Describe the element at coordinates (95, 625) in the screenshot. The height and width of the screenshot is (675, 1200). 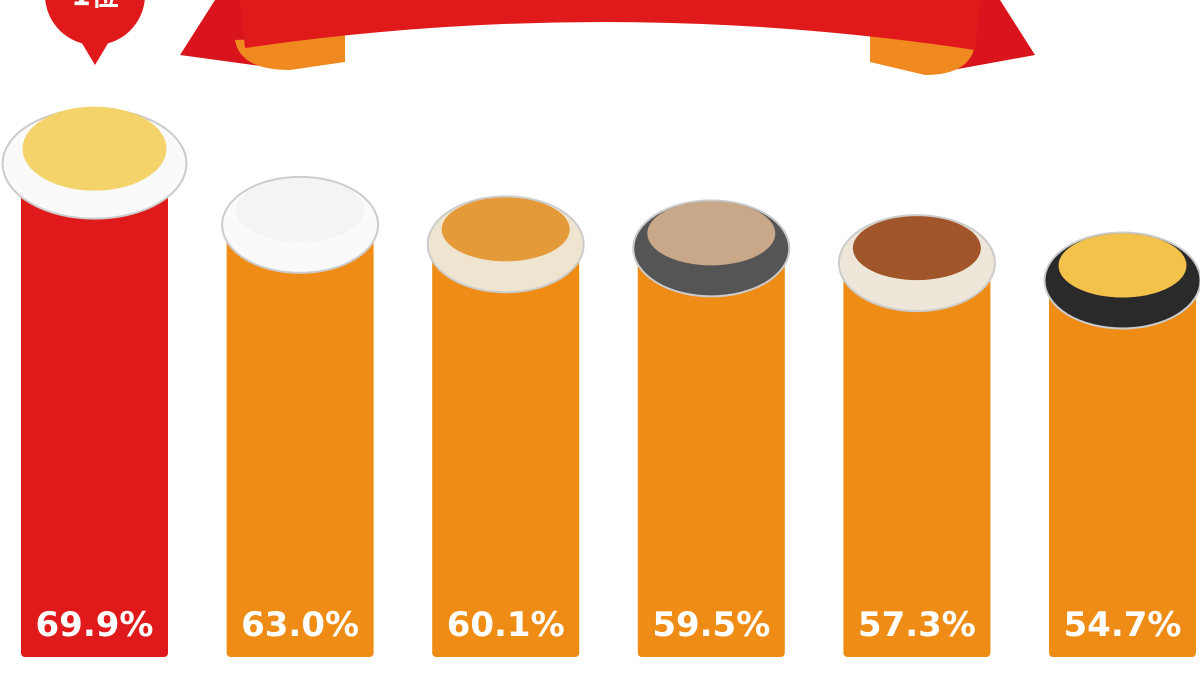
I see `value-label: 69.9%` at that location.